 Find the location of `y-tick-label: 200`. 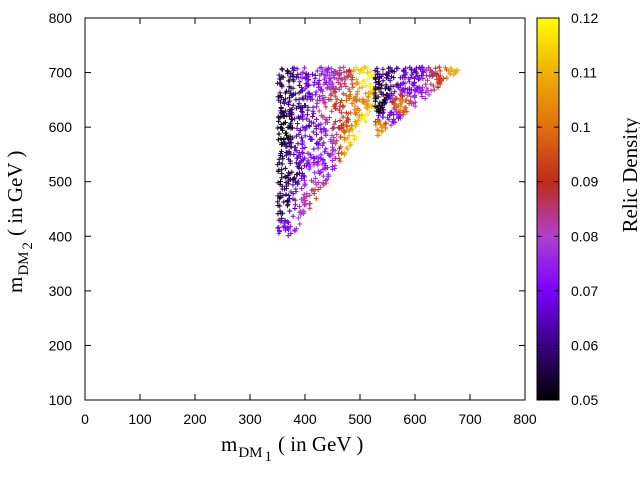

y-tick-label: 200 is located at coordinates (61, 345).